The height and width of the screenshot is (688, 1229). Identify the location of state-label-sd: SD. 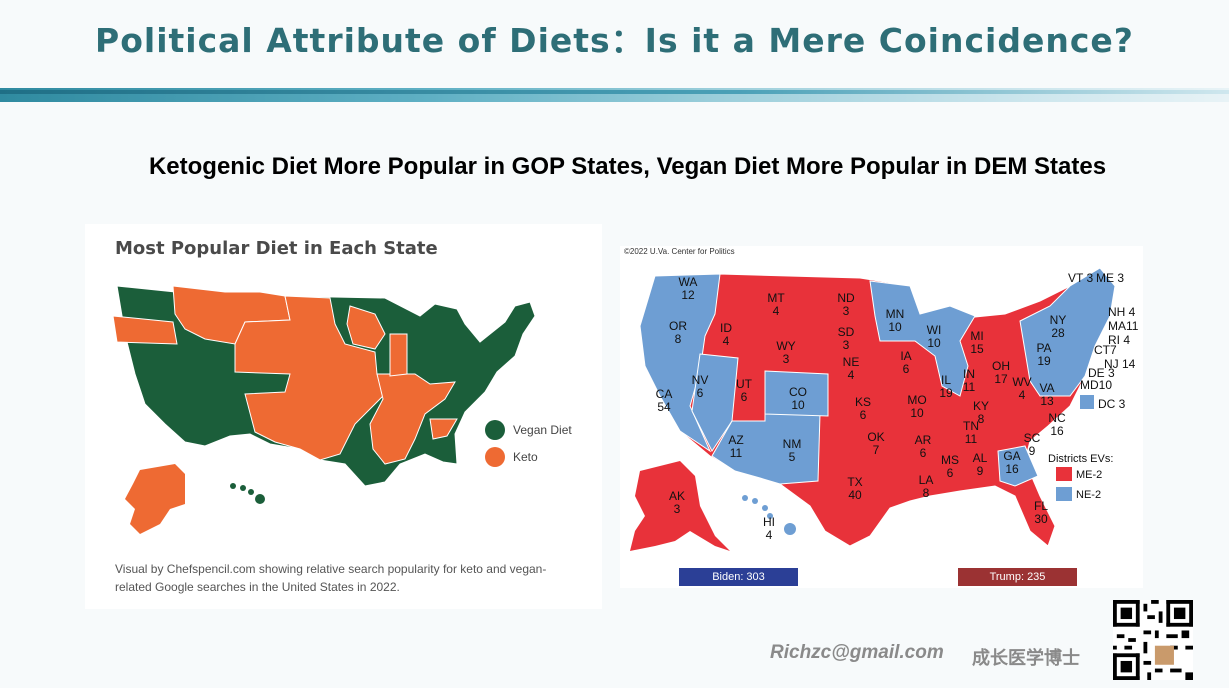
(846, 332).